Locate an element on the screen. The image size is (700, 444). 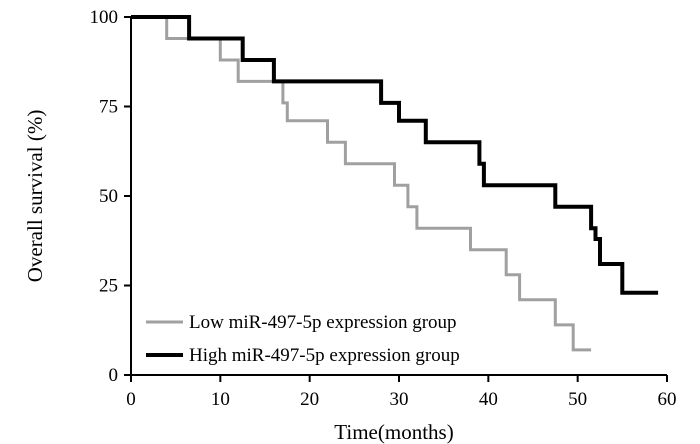
x-tick-label: 10 is located at coordinates (220, 399).